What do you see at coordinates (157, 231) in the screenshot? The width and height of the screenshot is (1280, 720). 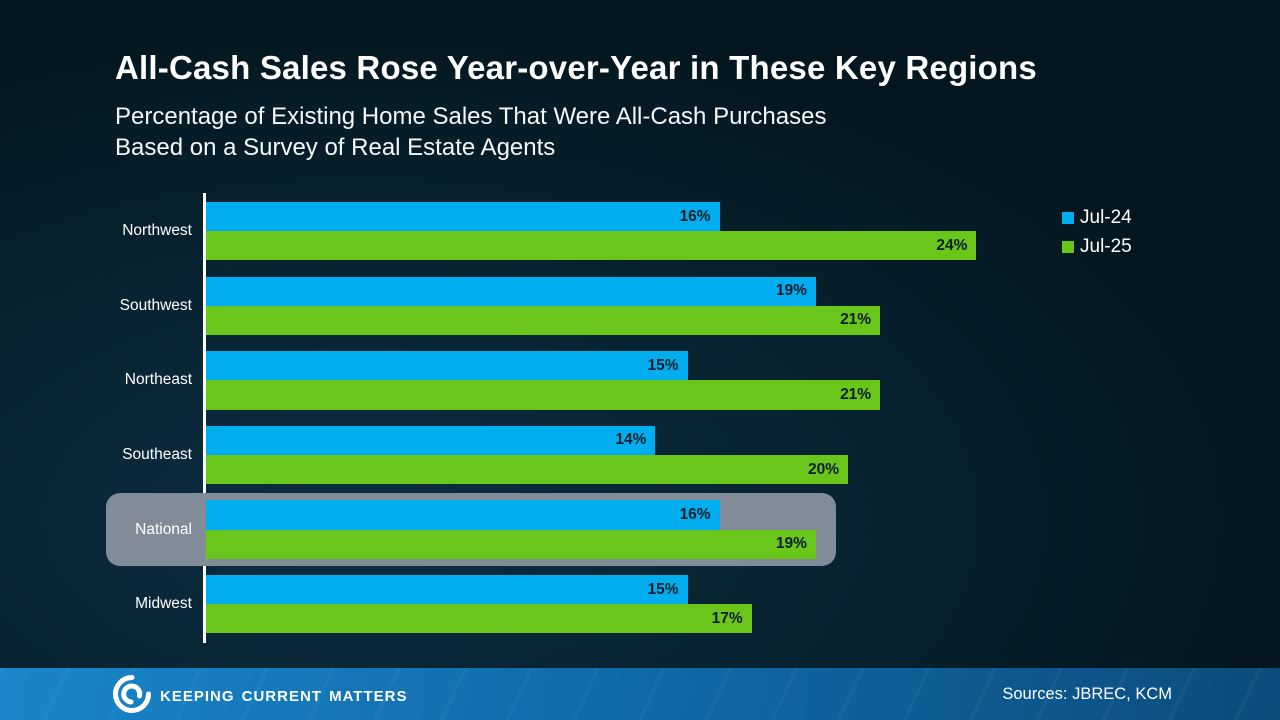 I see `category-label-northwest: Northwest` at bounding box center [157, 231].